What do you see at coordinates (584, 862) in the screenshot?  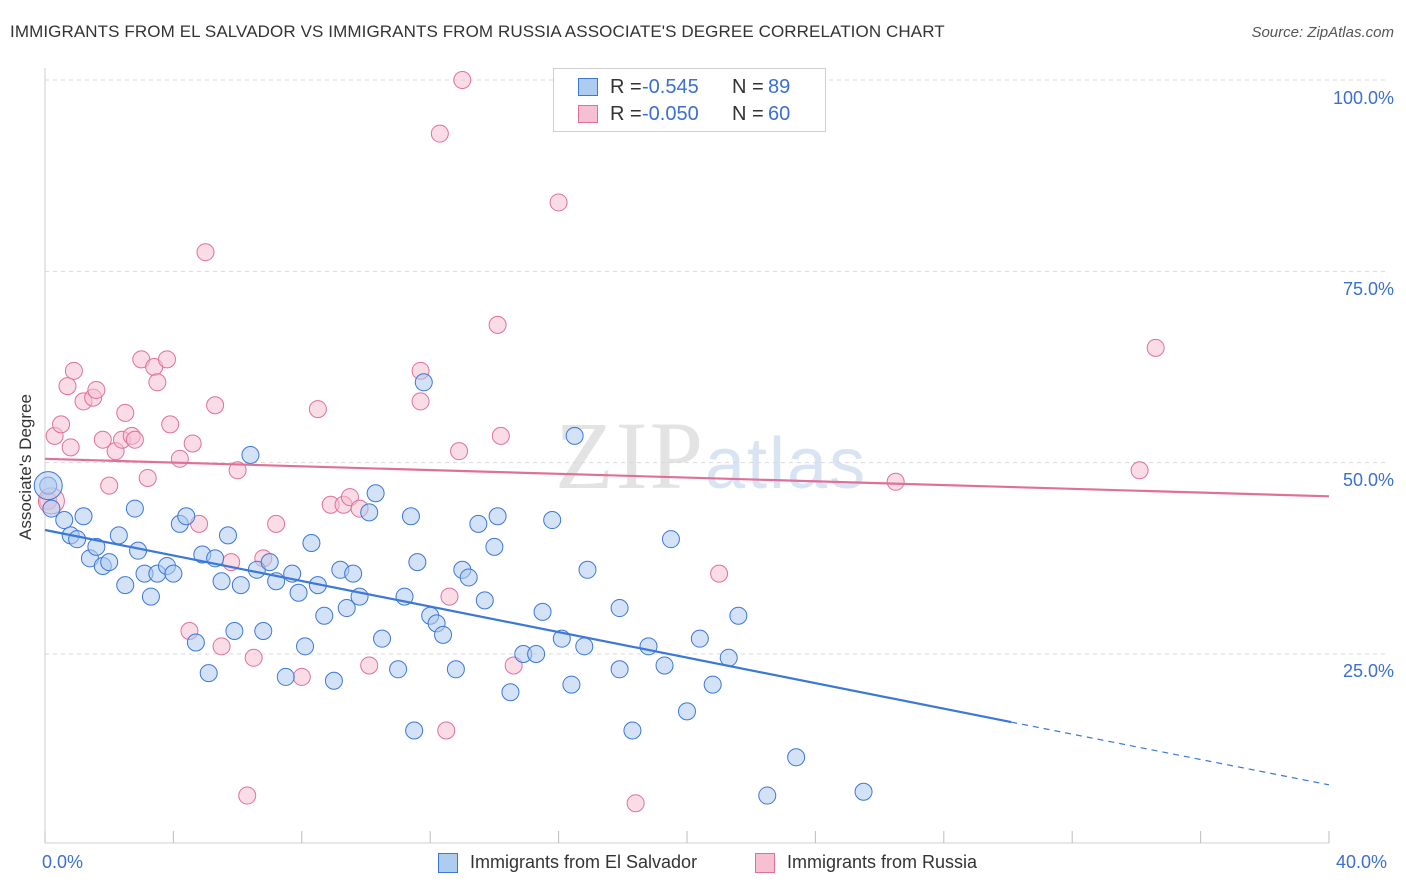 I see `legend-series-label: Immigrants from El Salvador` at bounding box center [584, 862].